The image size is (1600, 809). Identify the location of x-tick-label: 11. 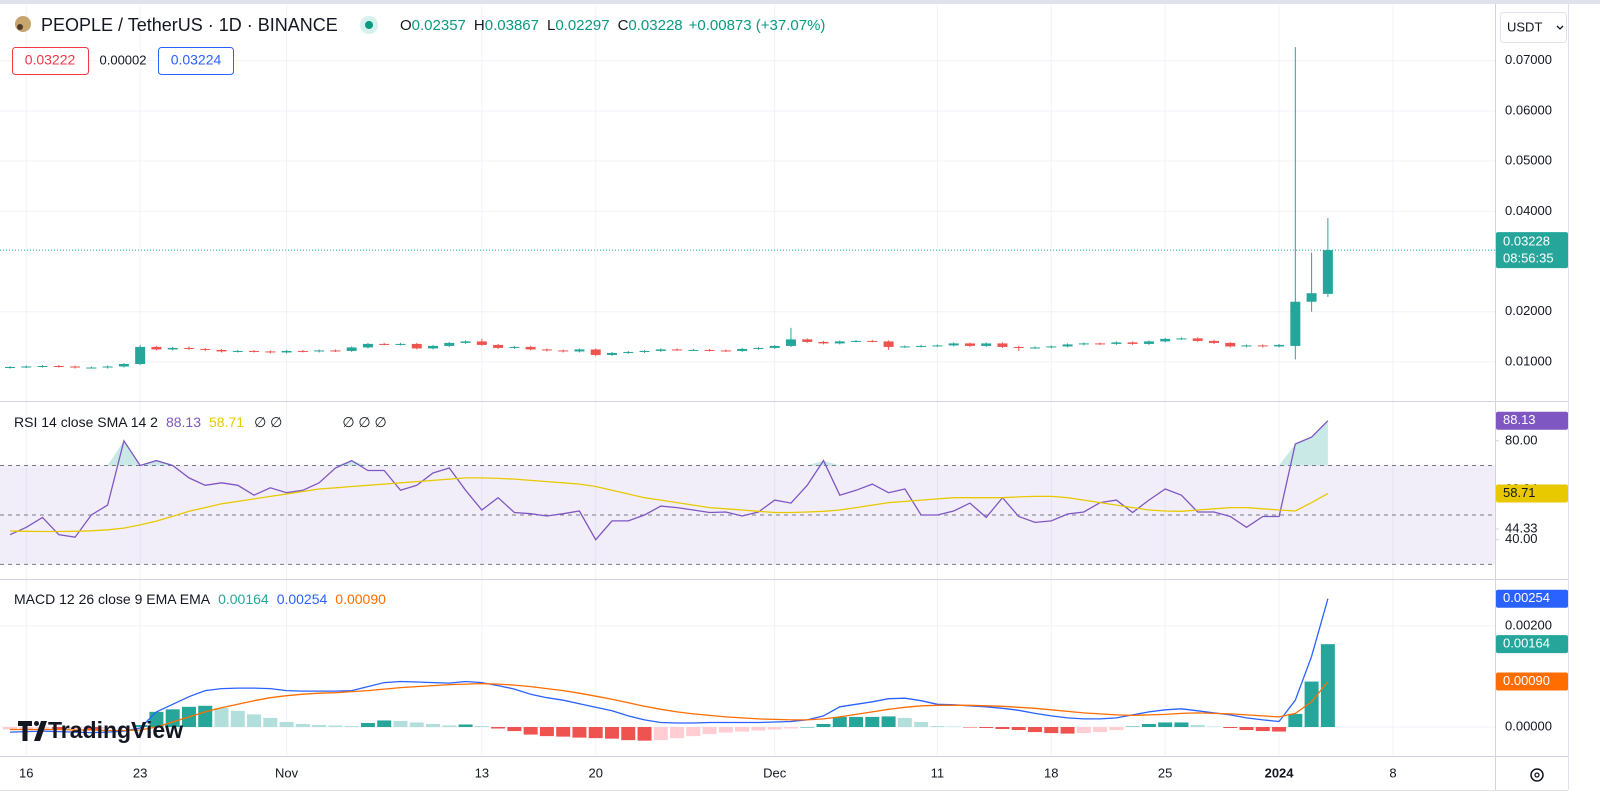
(938, 772).